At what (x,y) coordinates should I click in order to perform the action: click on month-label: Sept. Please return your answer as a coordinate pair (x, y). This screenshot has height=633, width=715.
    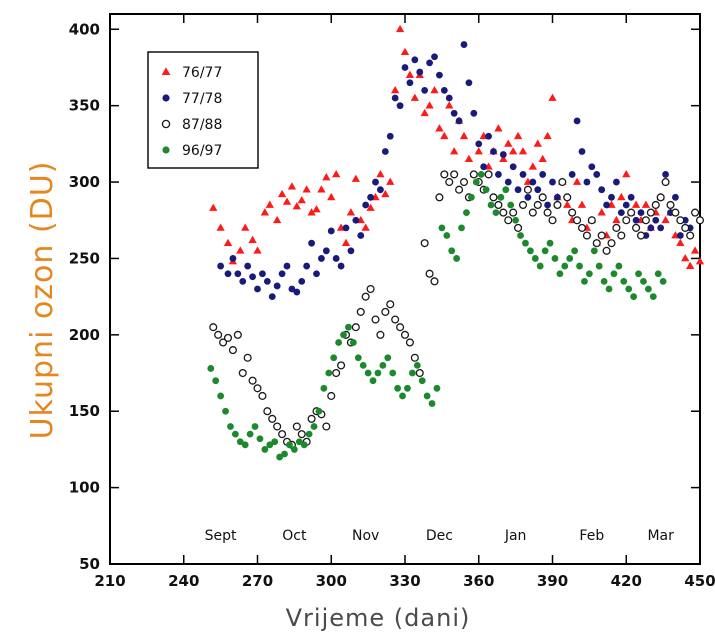
    Looking at the image, I should click on (221, 536).